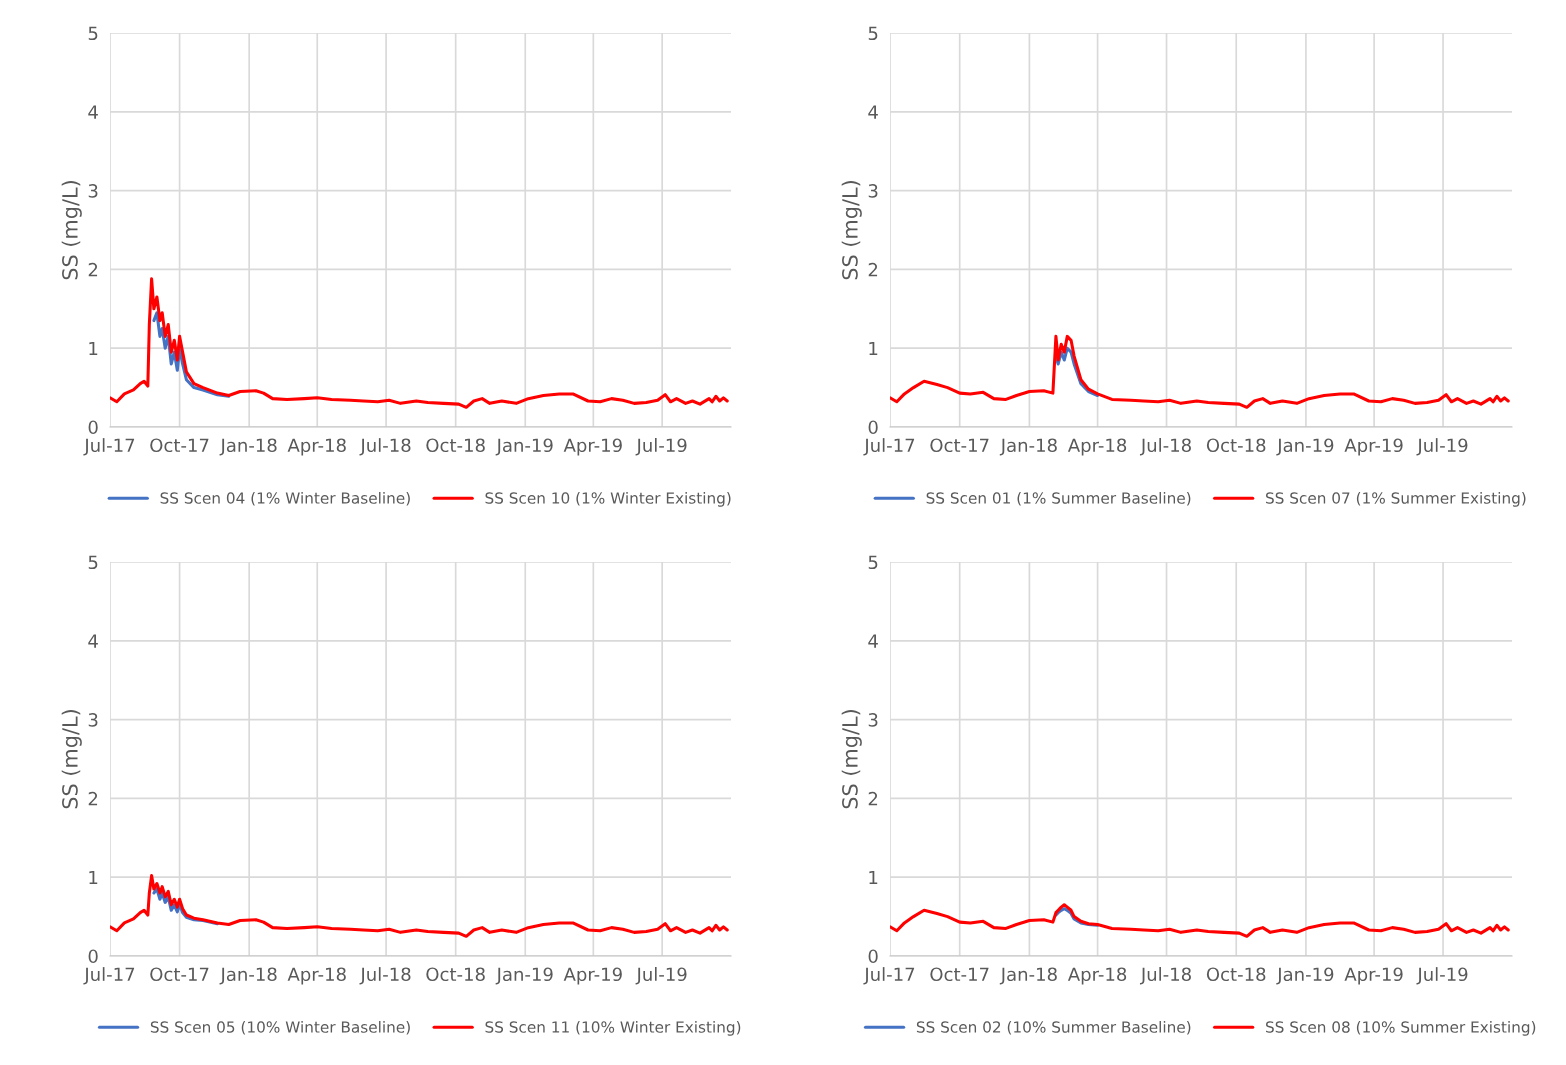  Describe the element at coordinates (608, 499) in the screenshot. I see `legend-label: SS Scen 10 (1% Winter Existing)` at that location.